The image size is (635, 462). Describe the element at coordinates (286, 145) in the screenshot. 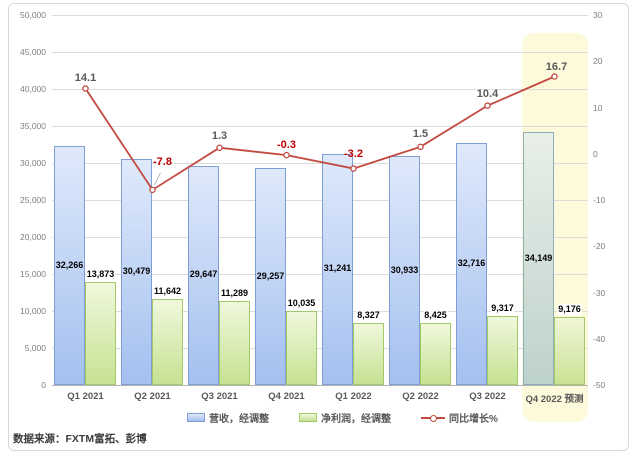

I see `growth-point-label: -0.3` at that location.